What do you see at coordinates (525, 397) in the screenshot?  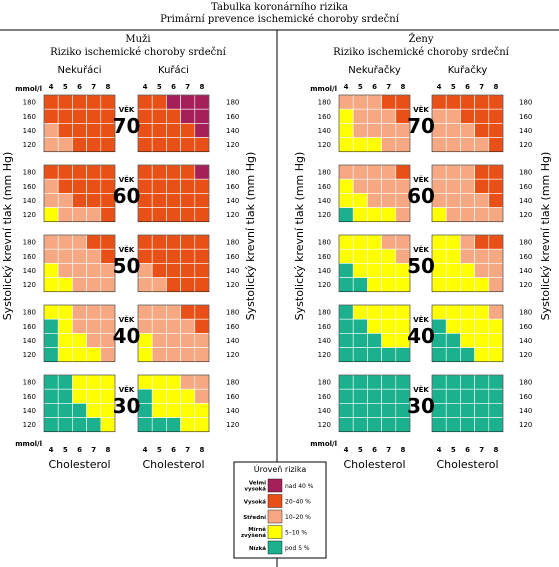 I see `bp-tick-right: 160` at bounding box center [525, 397].